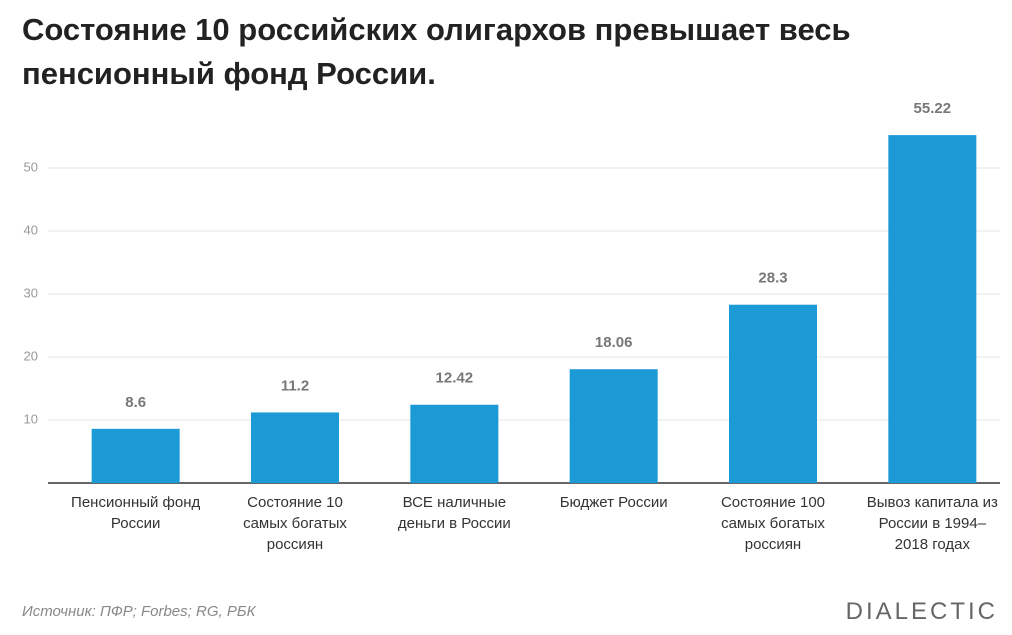  What do you see at coordinates (295, 385) in the screenshot?
I see `value-label: 11.2` at bounding box center [295, 385].